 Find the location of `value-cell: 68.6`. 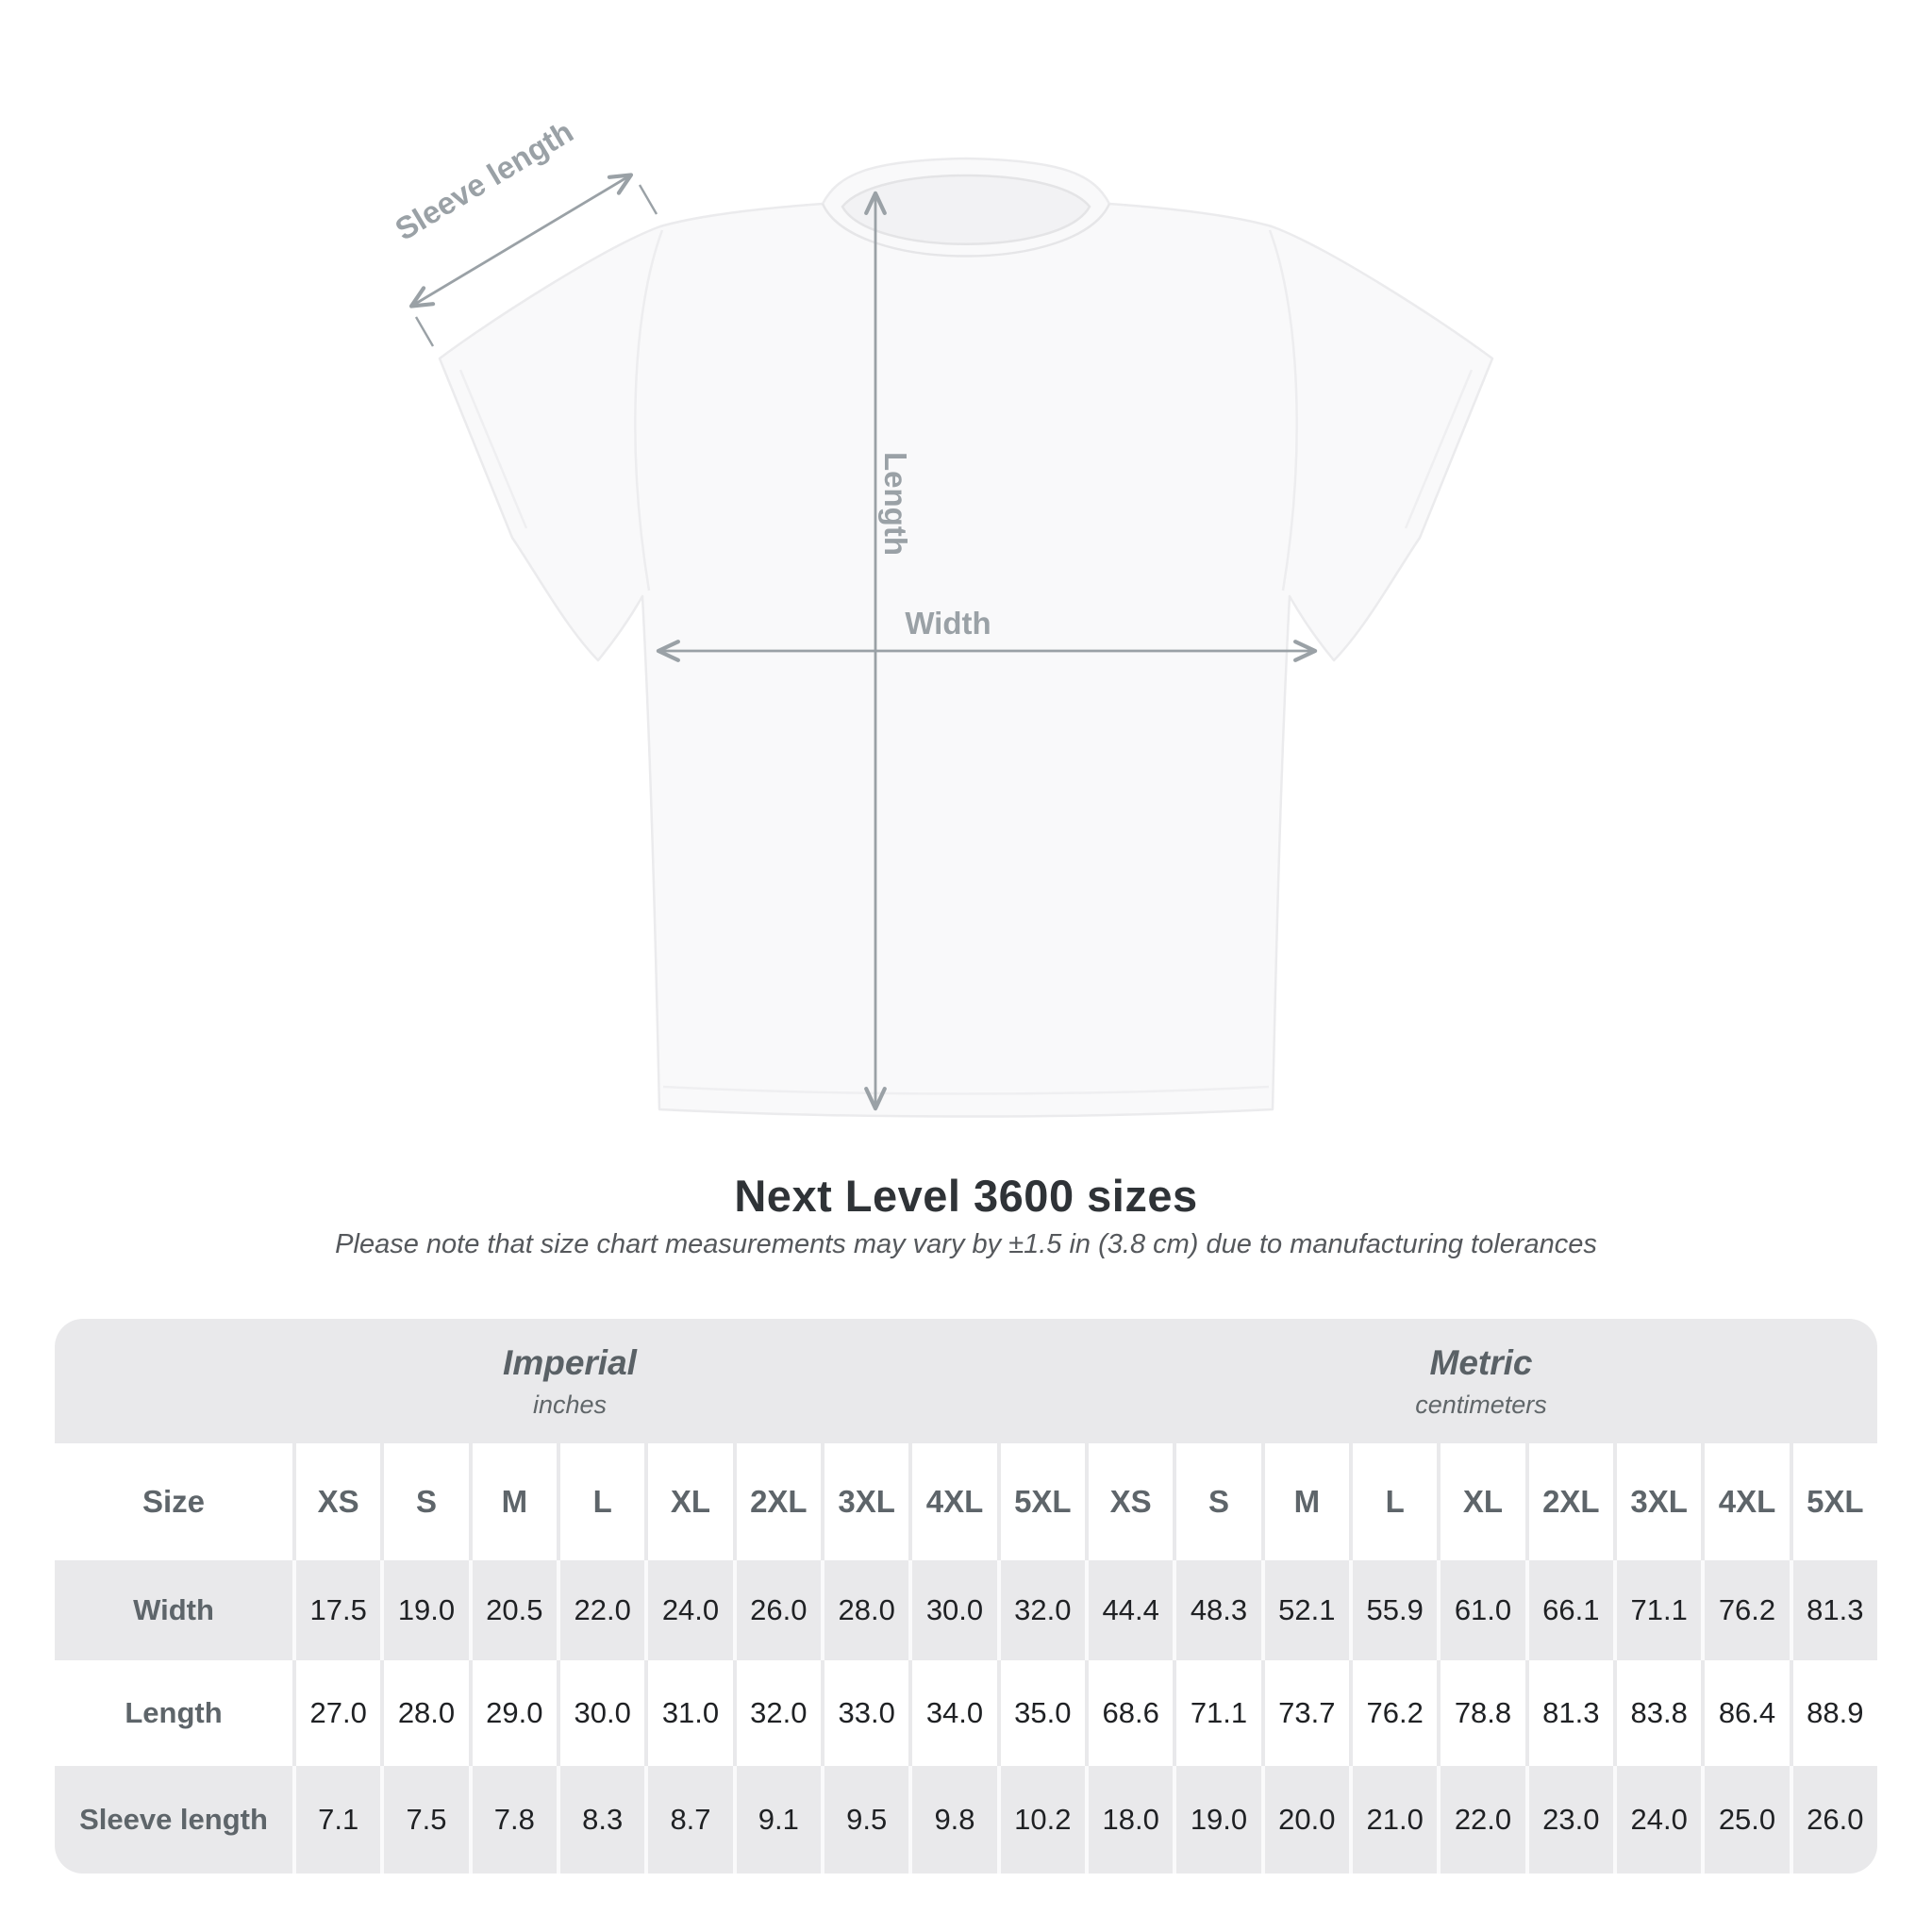

value-cell: 68.6 is located at coordinates (1129, 1713).